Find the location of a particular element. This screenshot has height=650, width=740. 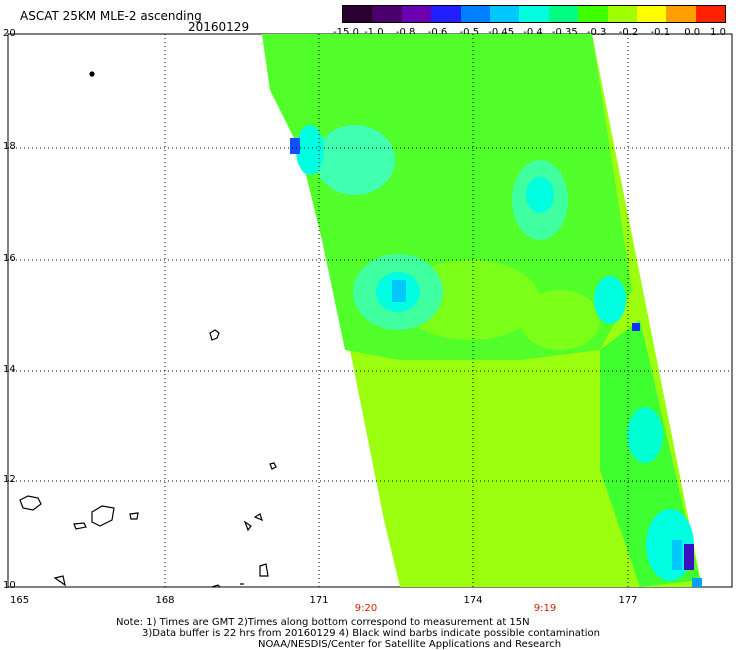

colorbar-label: -15.0 is located at coordinates (346, 32).